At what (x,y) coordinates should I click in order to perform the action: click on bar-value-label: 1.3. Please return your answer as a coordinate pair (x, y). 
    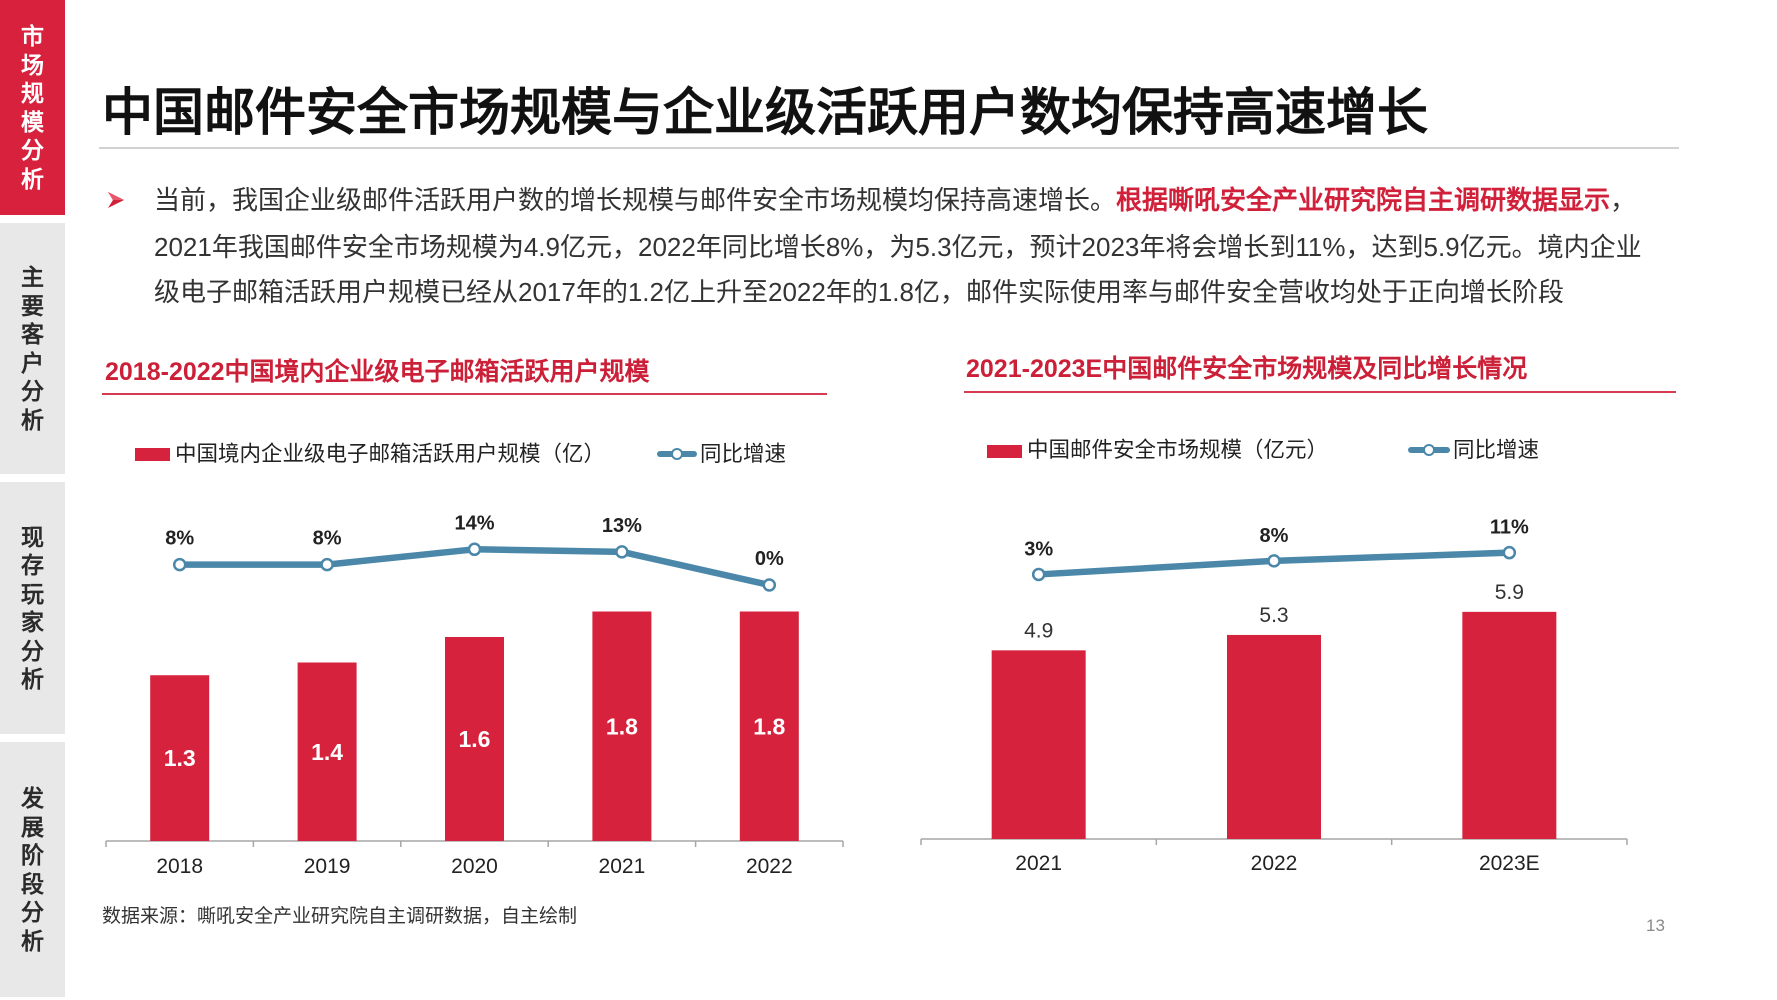
    Looking at the image, I should click on (180, 758).